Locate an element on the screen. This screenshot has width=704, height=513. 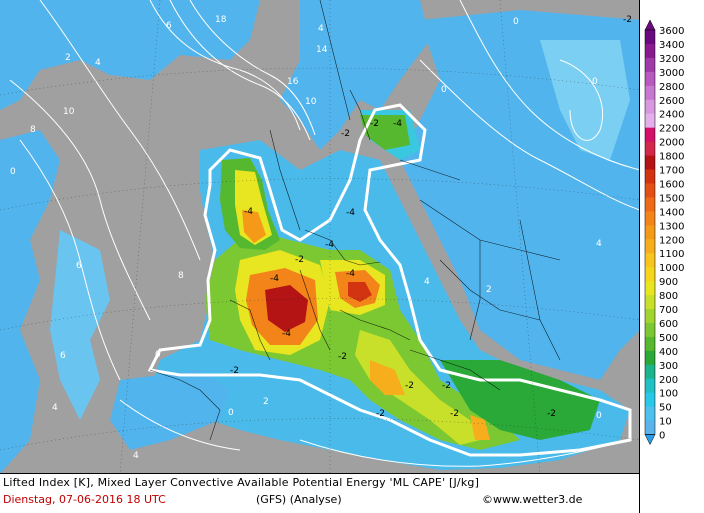
model-label: (GFS) (Analyse) is located at coordinates (299, 499).